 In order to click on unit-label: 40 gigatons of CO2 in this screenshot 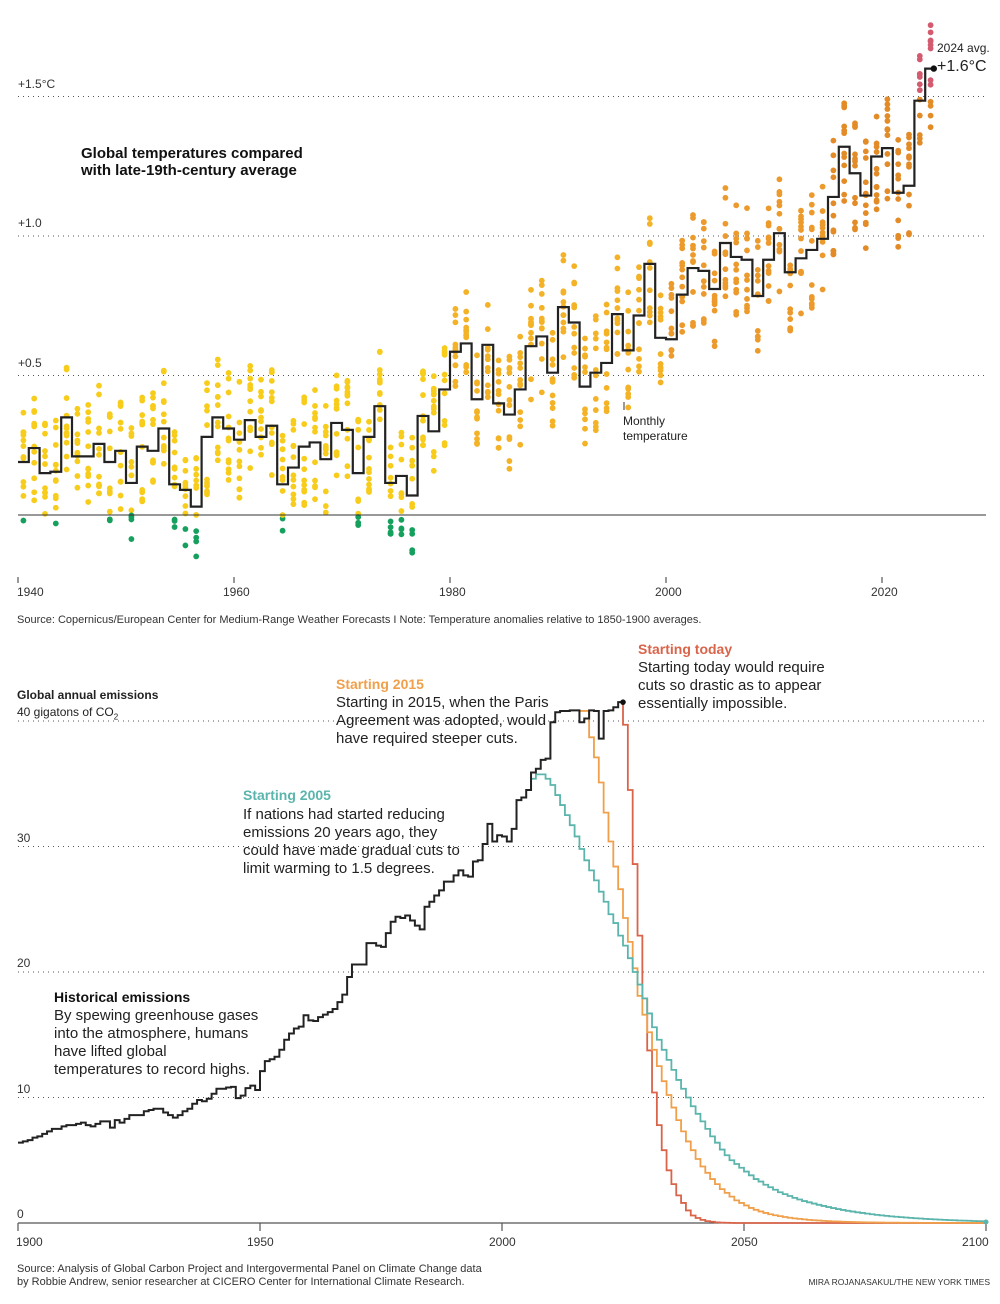, I will do `click(67, 713)`.